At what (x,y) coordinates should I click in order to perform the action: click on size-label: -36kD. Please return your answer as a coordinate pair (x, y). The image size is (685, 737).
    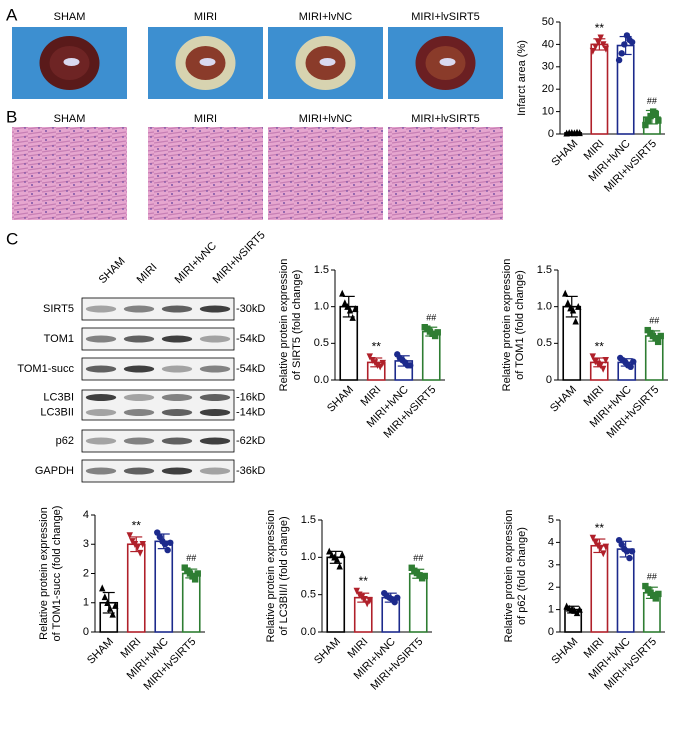
    Looking at the image, I should click on (250, 471).